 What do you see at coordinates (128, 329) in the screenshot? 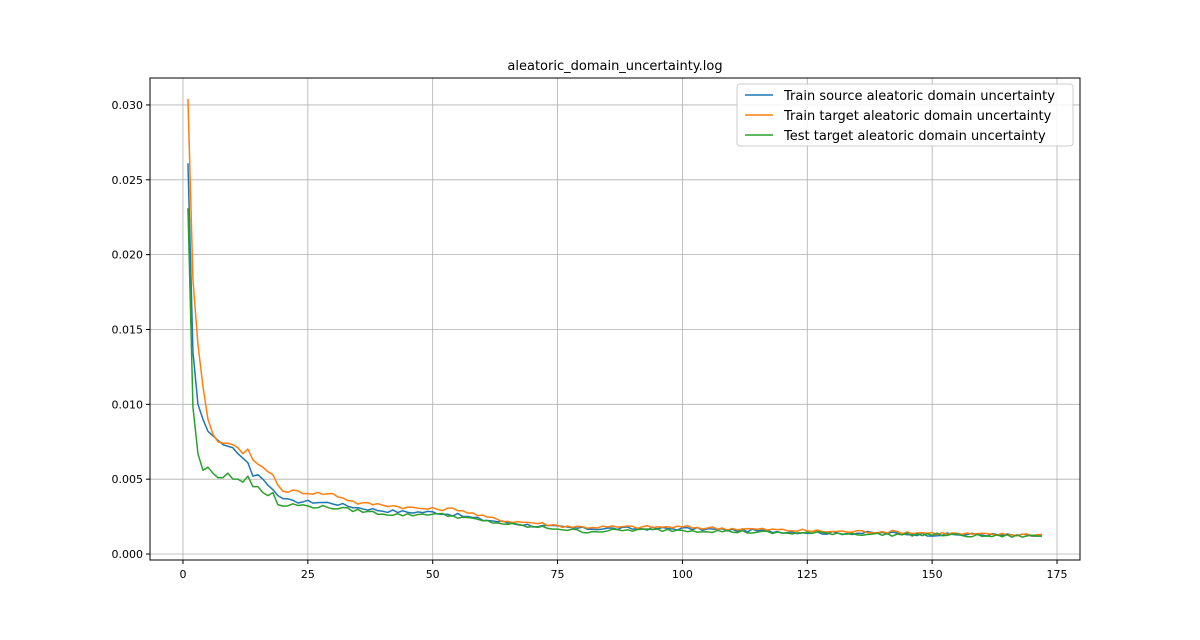
I see `y-tick-label: 0.015` at bounding box center [128, 329].